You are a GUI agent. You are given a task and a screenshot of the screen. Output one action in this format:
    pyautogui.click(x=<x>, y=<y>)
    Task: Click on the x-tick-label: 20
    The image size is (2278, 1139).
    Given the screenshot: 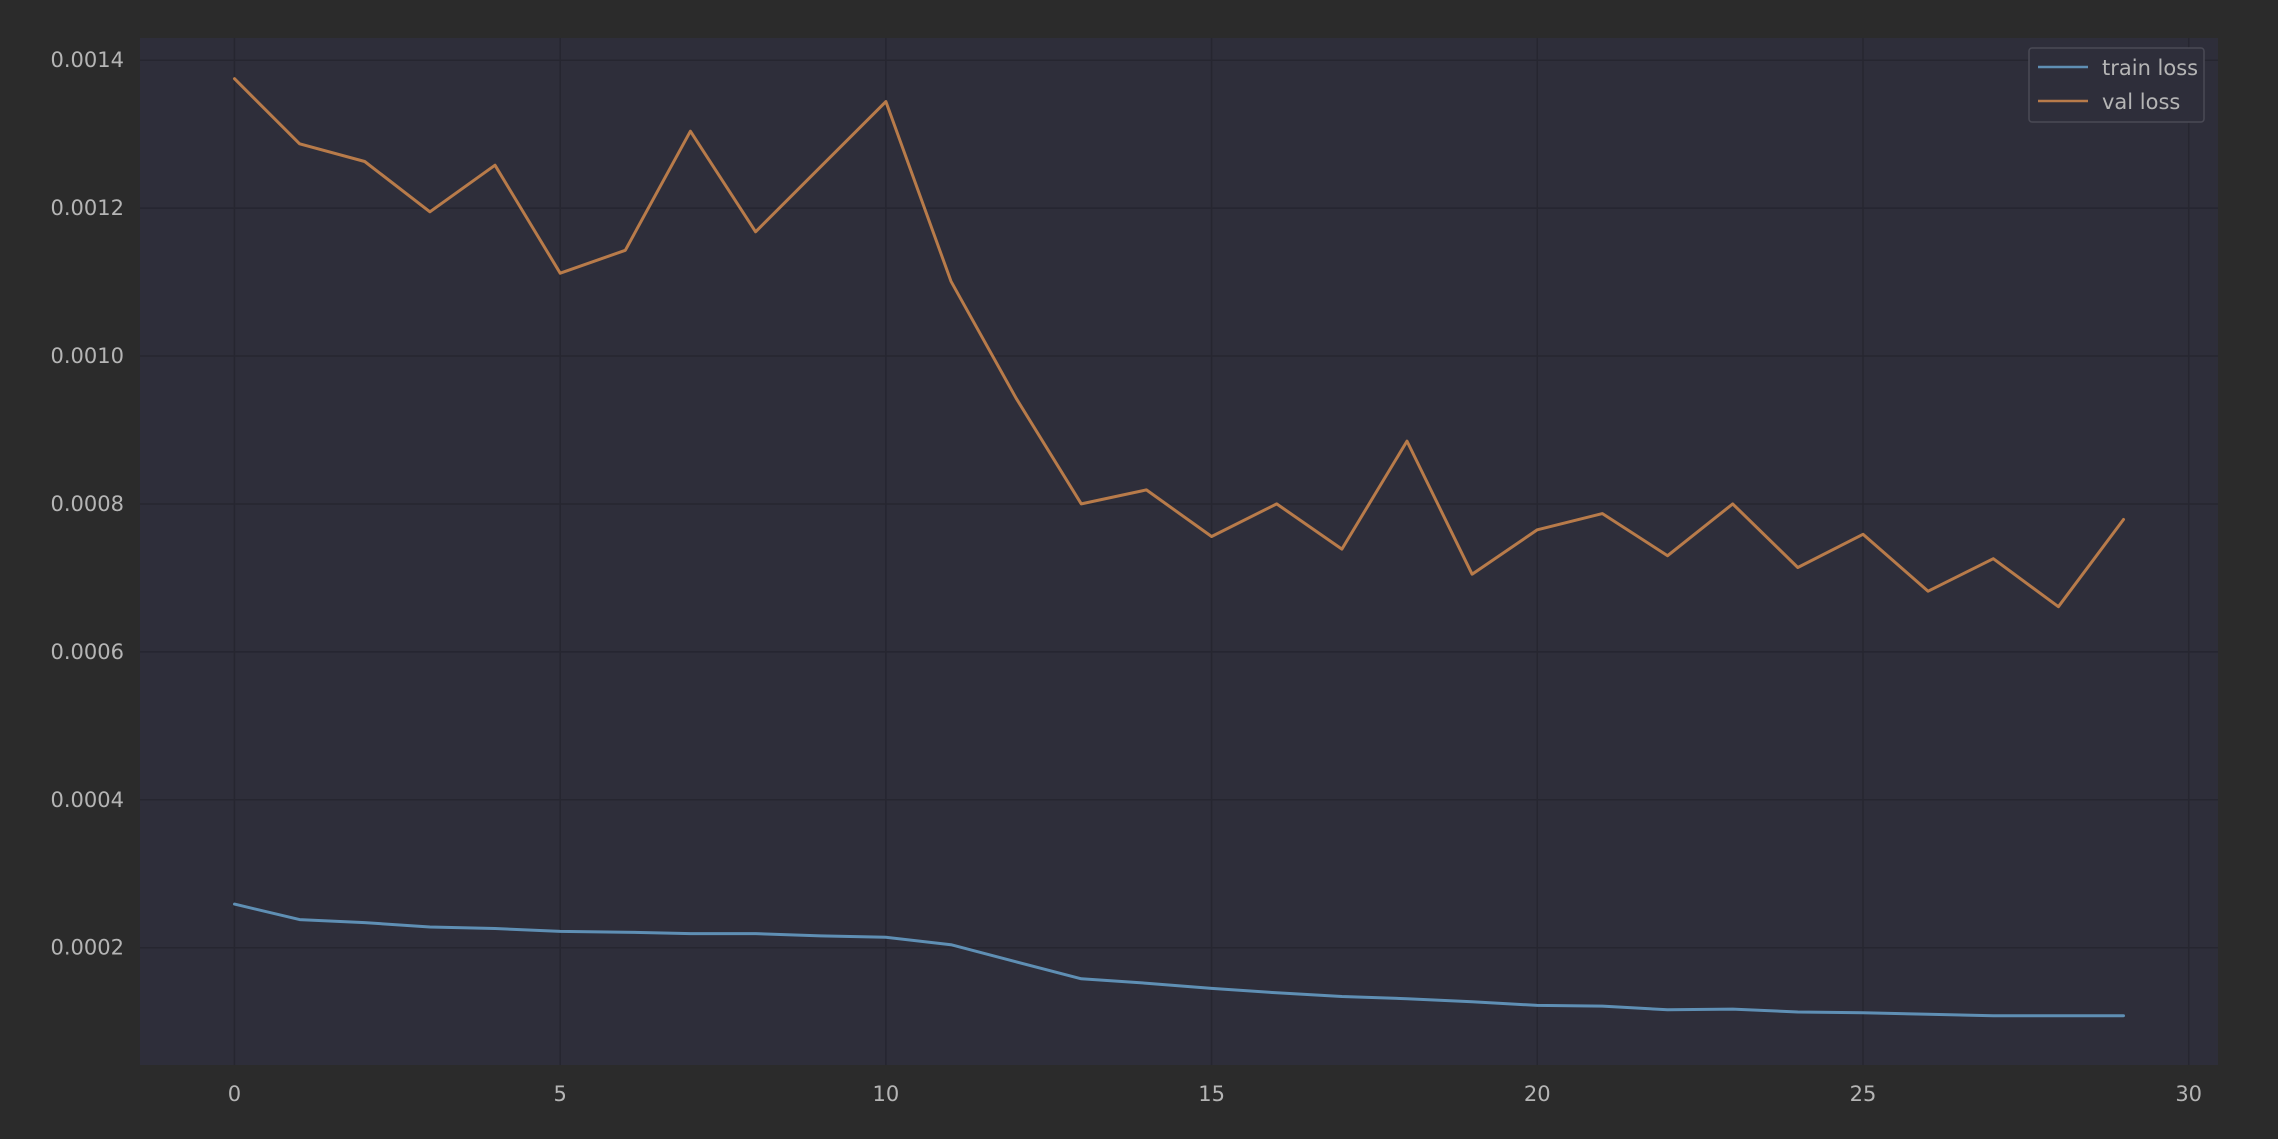 What is the action you would take?
    pyautogui.click(x=1537, y=1094)
    